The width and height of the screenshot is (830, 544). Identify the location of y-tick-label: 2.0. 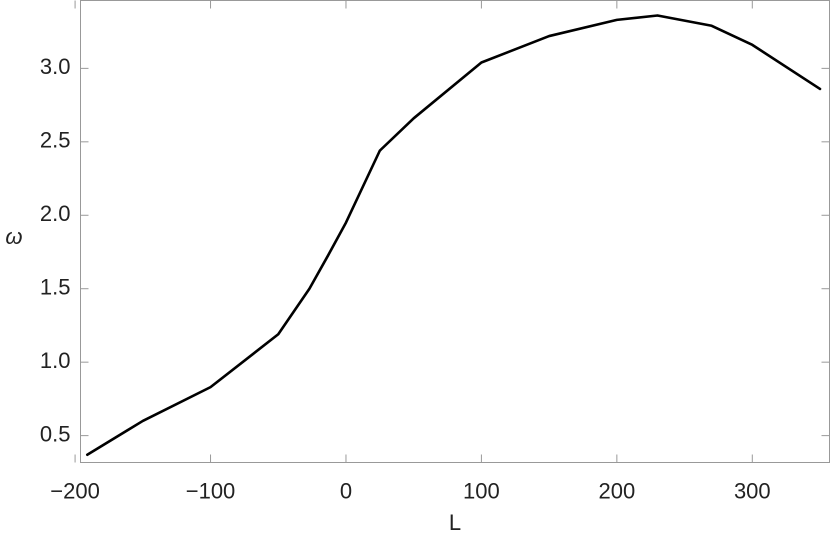
(55, 213).